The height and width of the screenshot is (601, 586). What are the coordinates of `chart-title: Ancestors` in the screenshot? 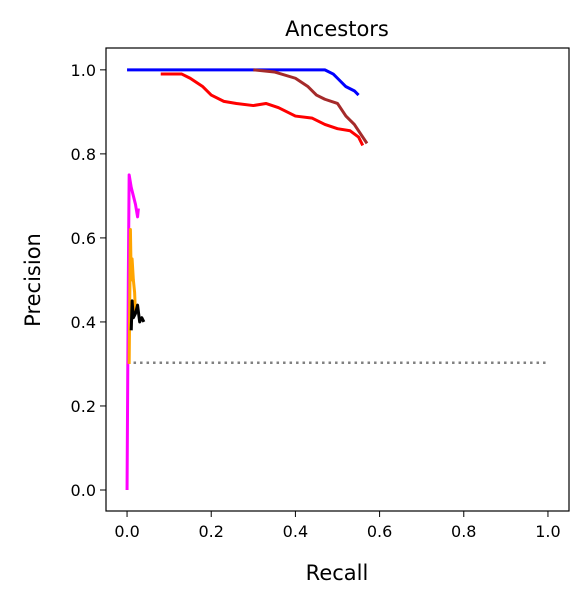 It's located at (337, 29).